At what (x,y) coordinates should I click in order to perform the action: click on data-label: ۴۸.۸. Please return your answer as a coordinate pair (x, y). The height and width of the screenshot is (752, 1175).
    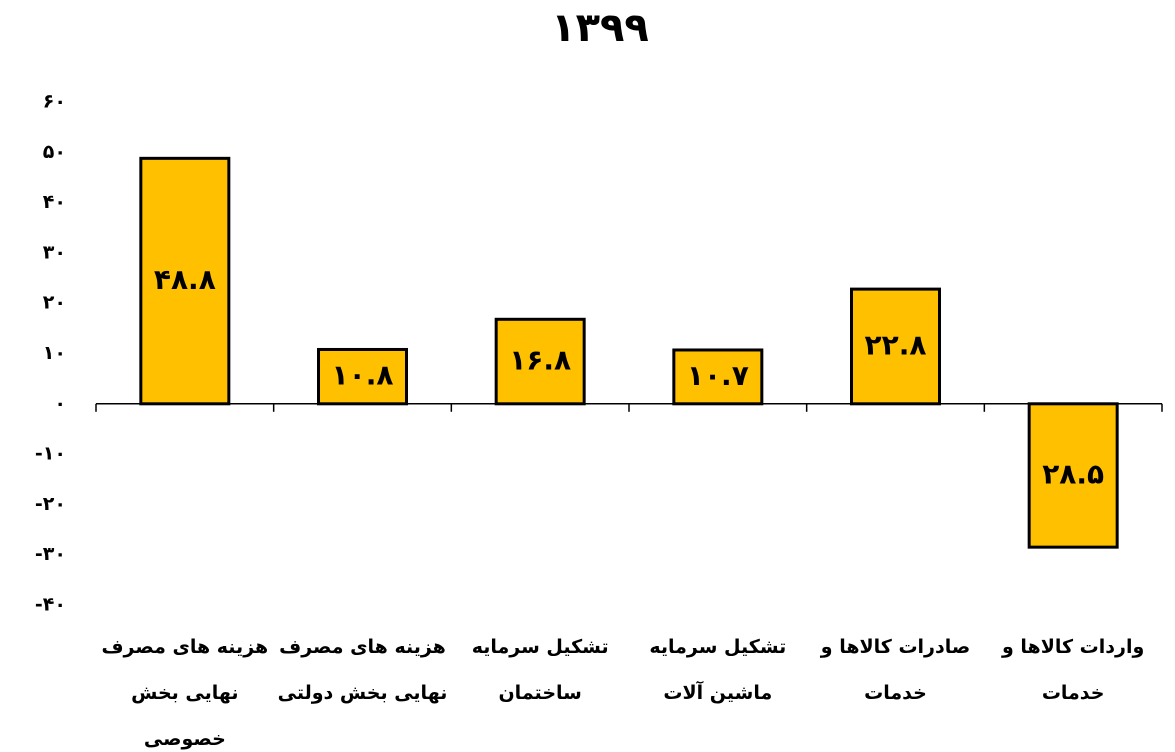
    Looking at the image, I should click on (185, 279).